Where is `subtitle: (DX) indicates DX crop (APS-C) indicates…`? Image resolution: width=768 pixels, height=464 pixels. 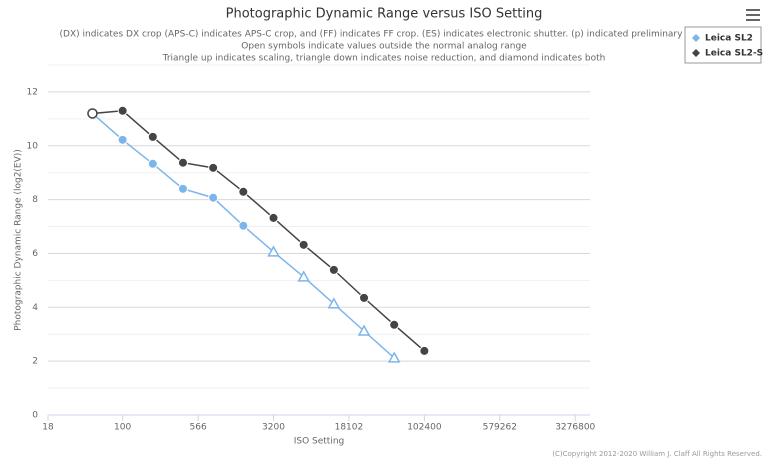
subtitle: (DX) indicates DX crop (APS-C) indicates… is located at coordinates (384, 35).